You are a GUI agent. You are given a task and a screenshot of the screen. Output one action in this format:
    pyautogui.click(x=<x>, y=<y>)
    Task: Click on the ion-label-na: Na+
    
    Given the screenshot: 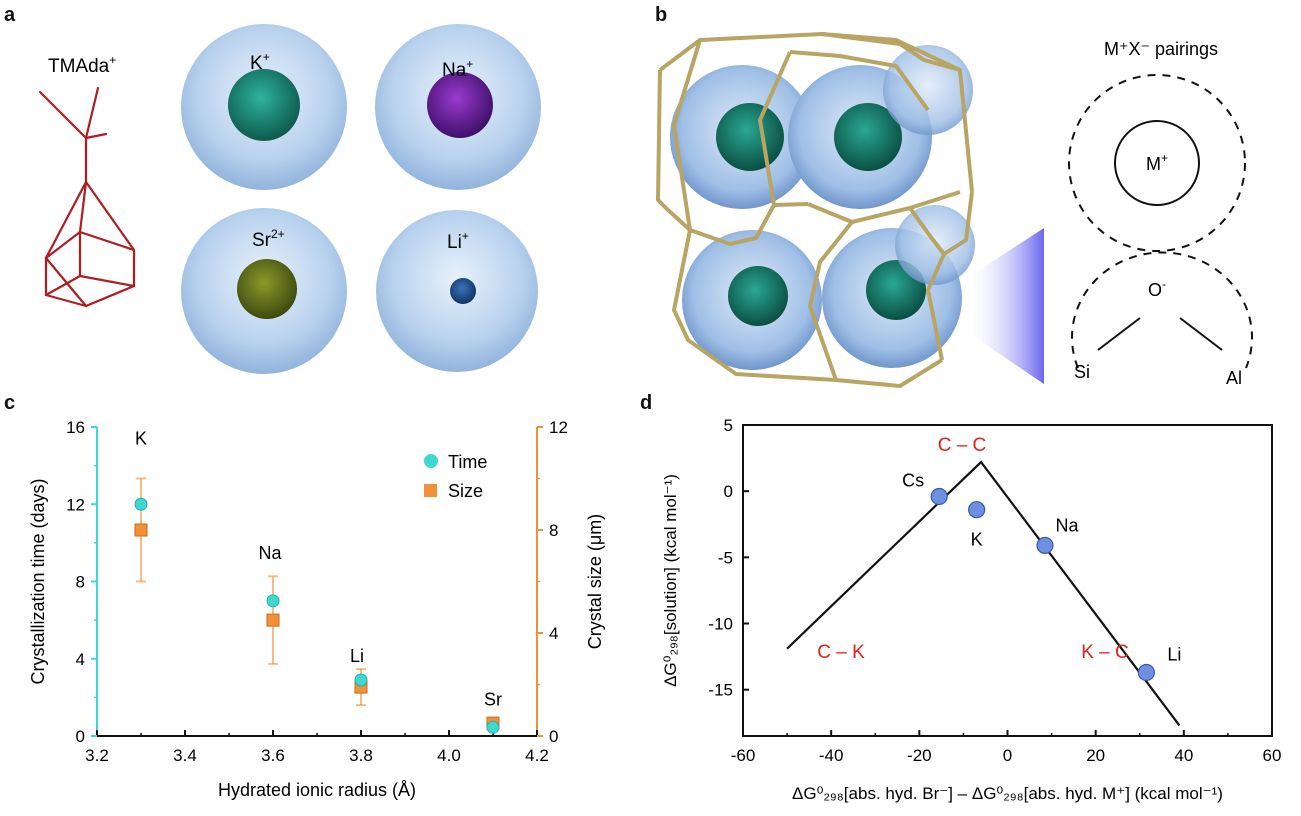 What is the action you would take?
    pyautogui.click(x=457, y=69)
    